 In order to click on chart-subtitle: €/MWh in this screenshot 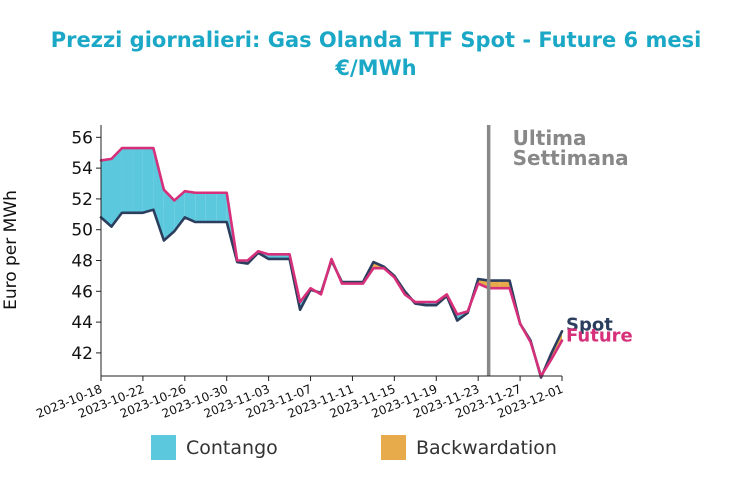, I will do `click(375, 68)`.